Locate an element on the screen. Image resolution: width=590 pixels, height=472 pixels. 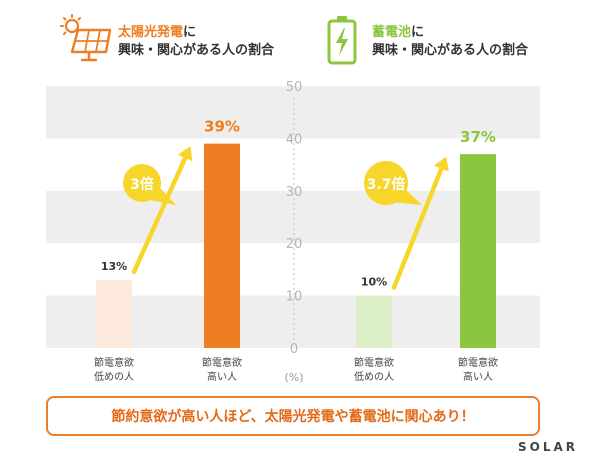
battery-growth-arrow is located at coordinates (419, 224).